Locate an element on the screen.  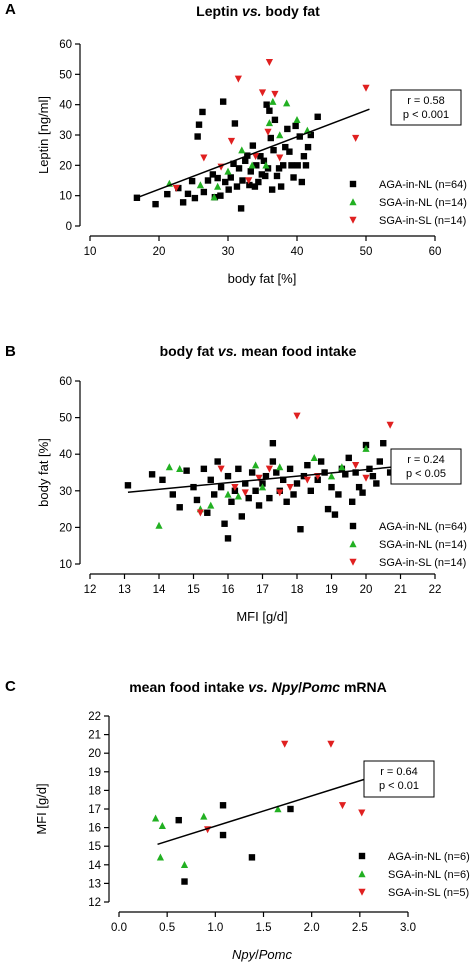
y-tick-label: 16 is located at coordinates (94, 829).